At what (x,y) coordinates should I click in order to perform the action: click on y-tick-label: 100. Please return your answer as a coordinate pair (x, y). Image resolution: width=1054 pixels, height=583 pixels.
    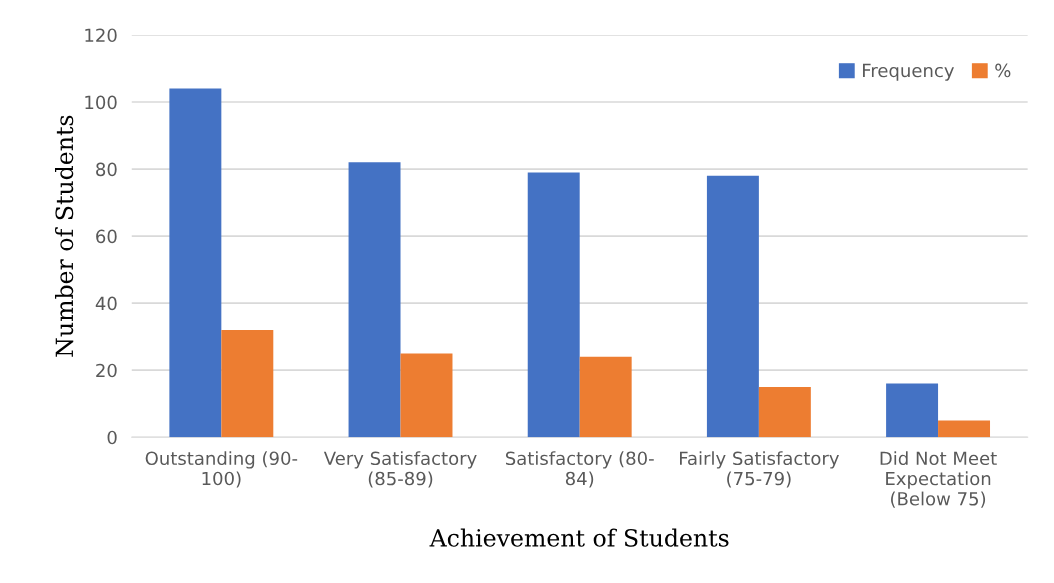
    Looking at the image, I should click on (101, 102).